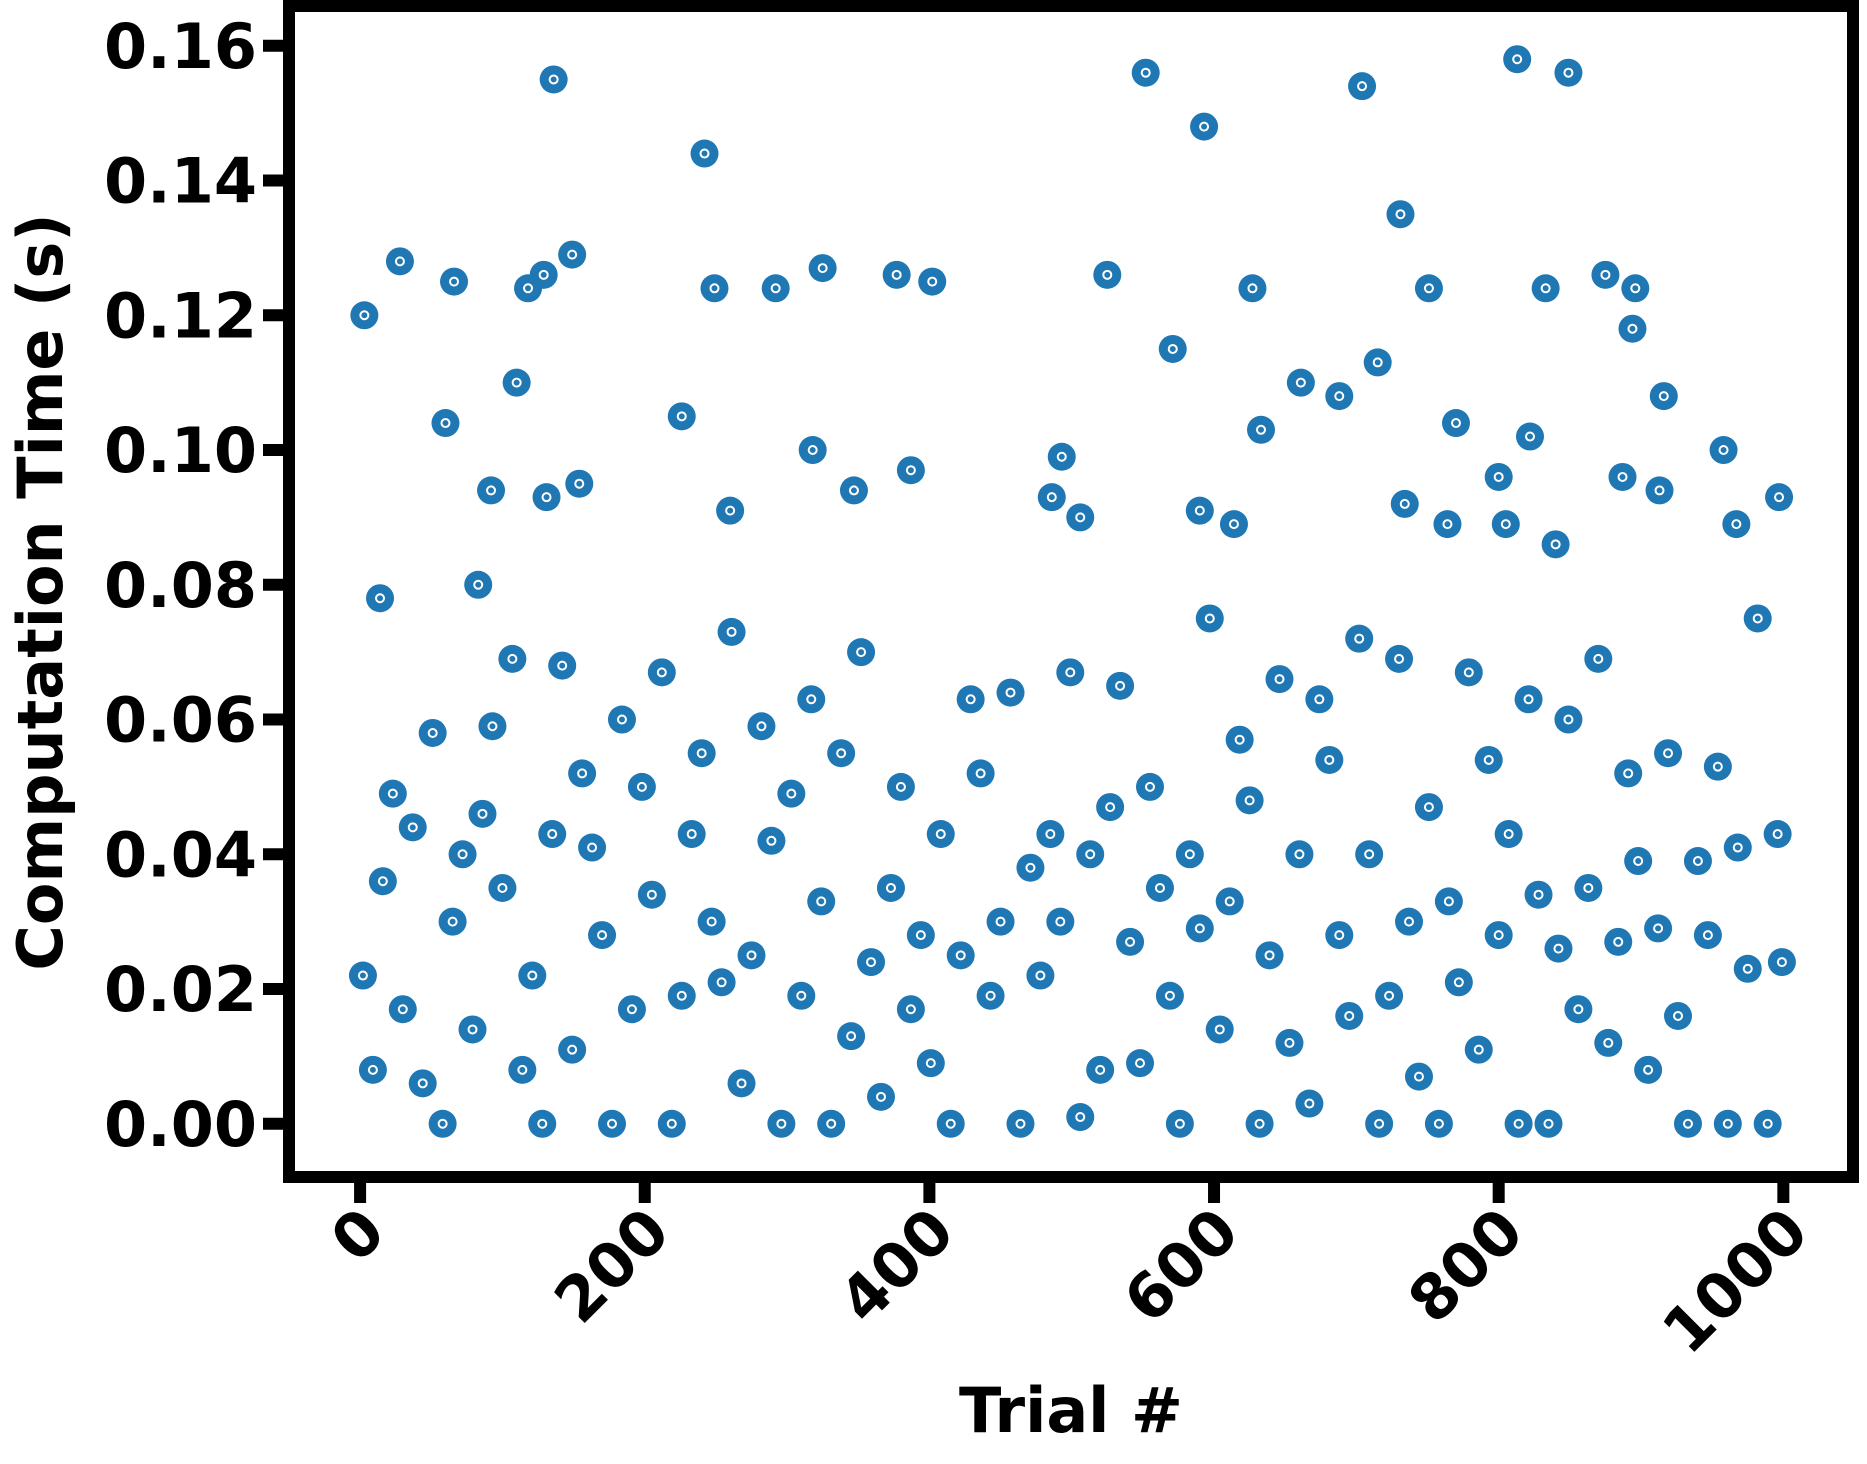 The width and height of the screenshot is (1867, 1464). Describe the element at coordinates (180, 181) in the screenshot. I see `y-tick-label: 0.14` at that location.